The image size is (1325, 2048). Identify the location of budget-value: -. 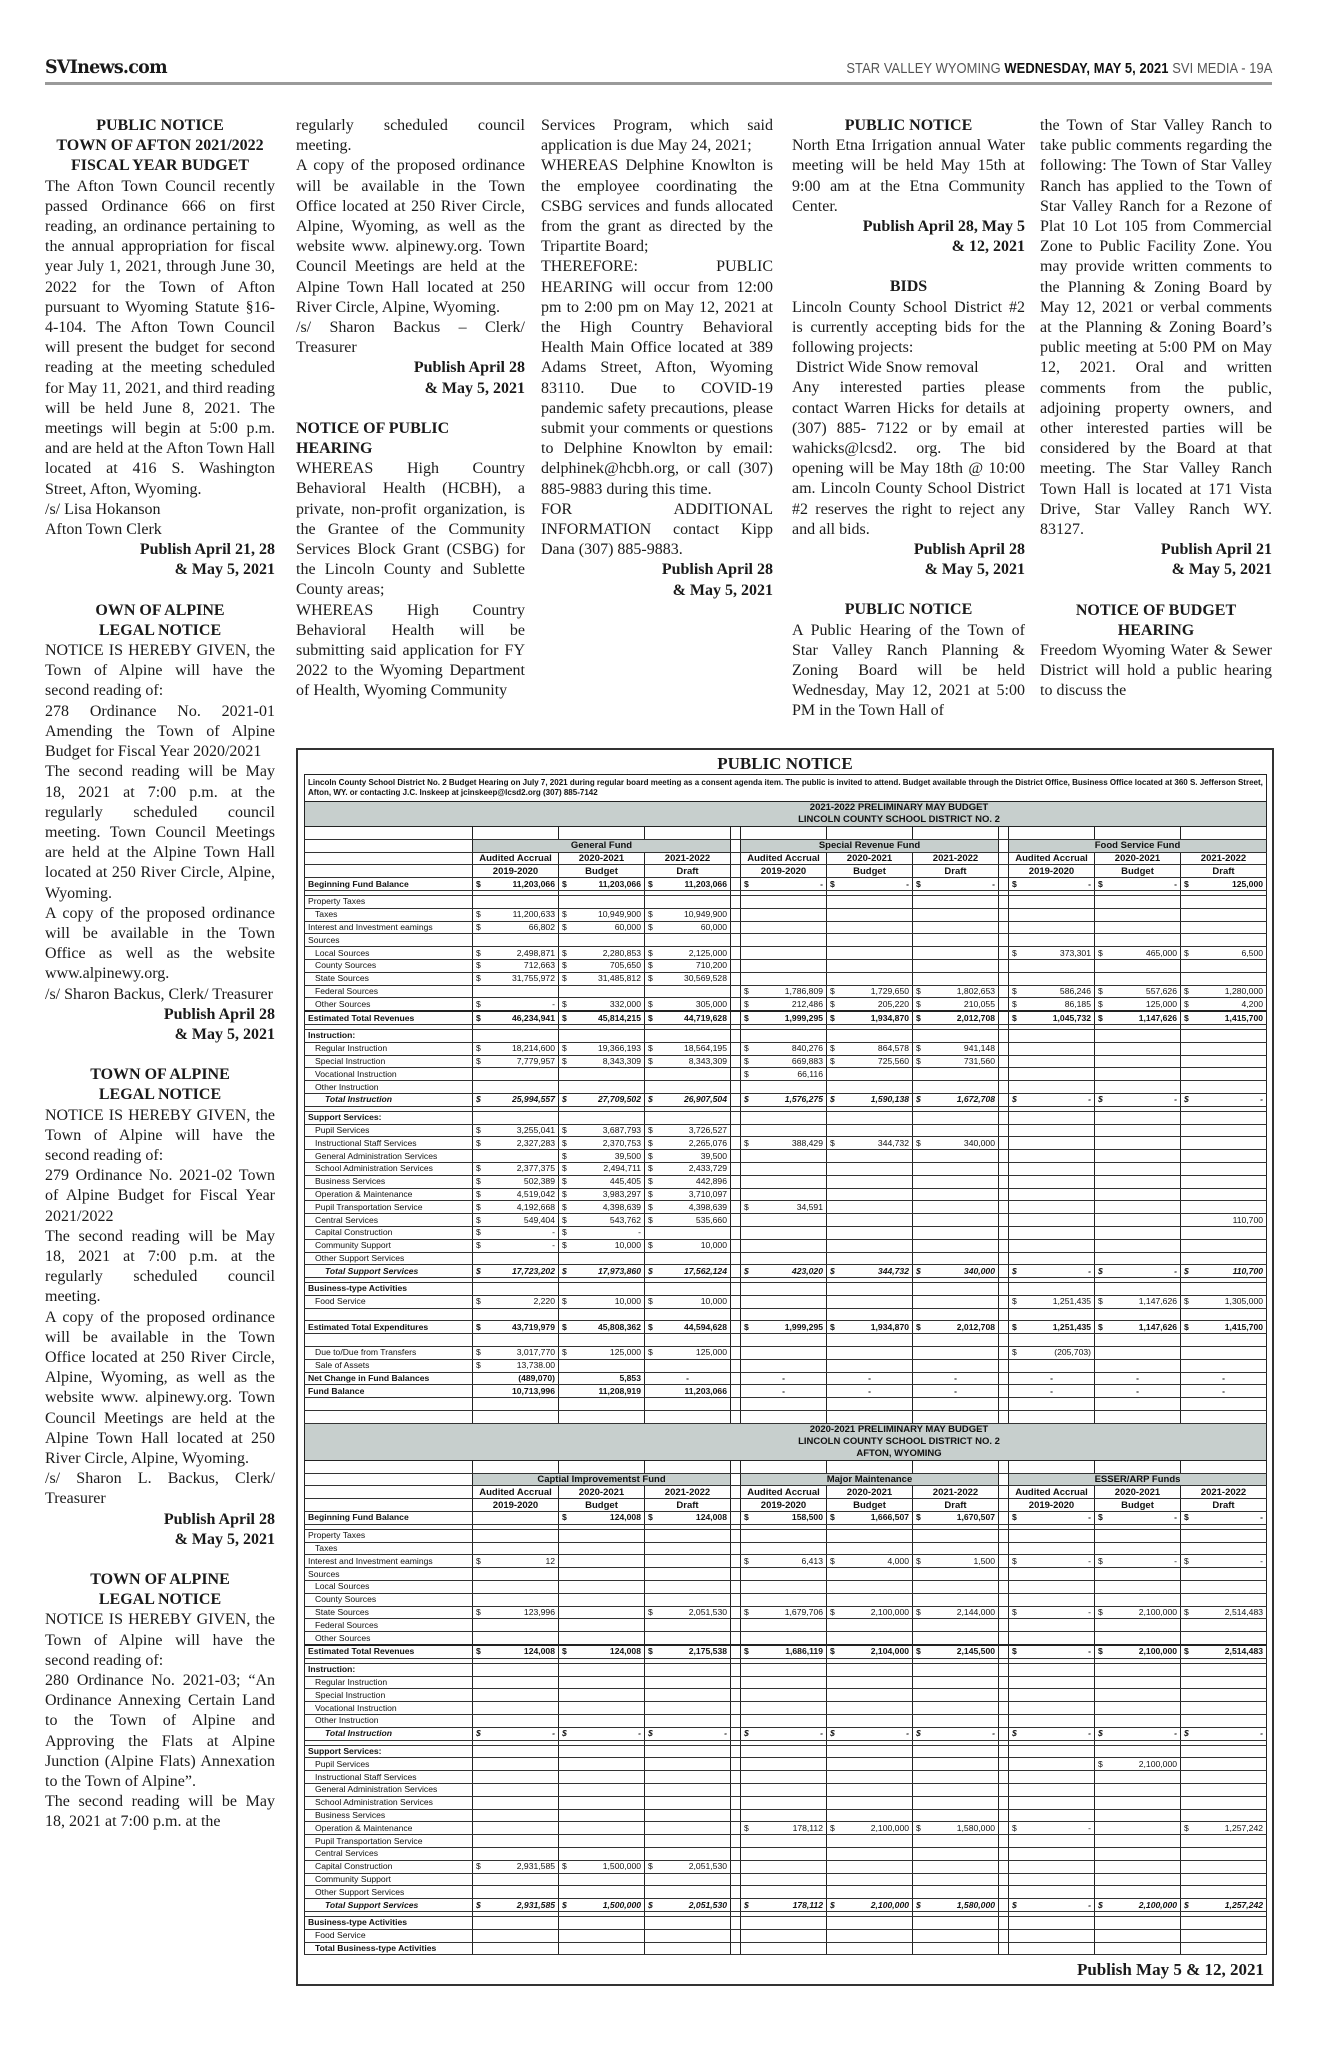
(1137, 1379).